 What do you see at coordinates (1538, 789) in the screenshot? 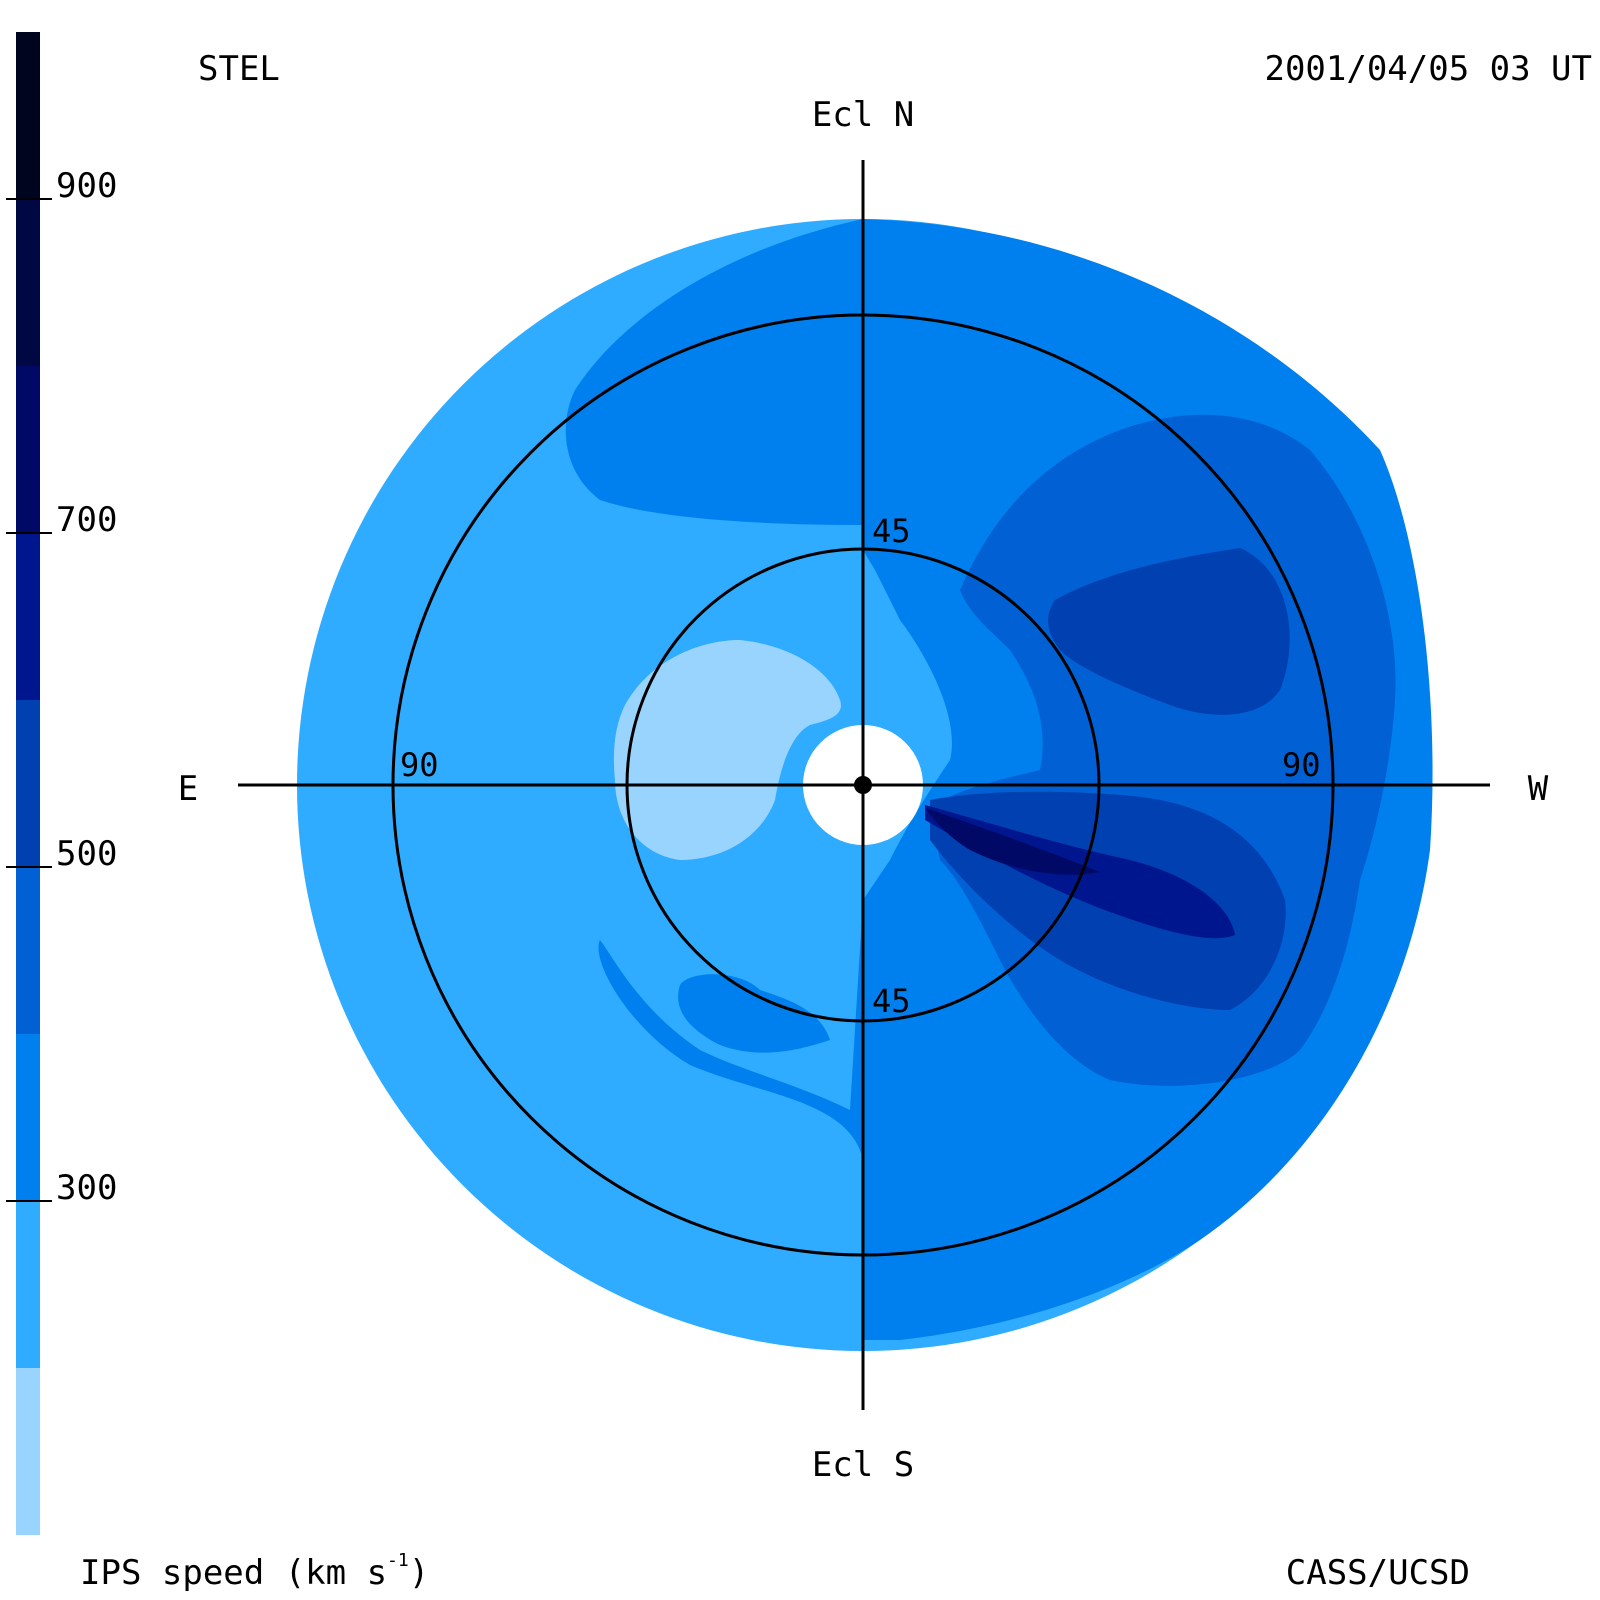
I see `direction-label-west: W` at bounding box center [1538, 789].